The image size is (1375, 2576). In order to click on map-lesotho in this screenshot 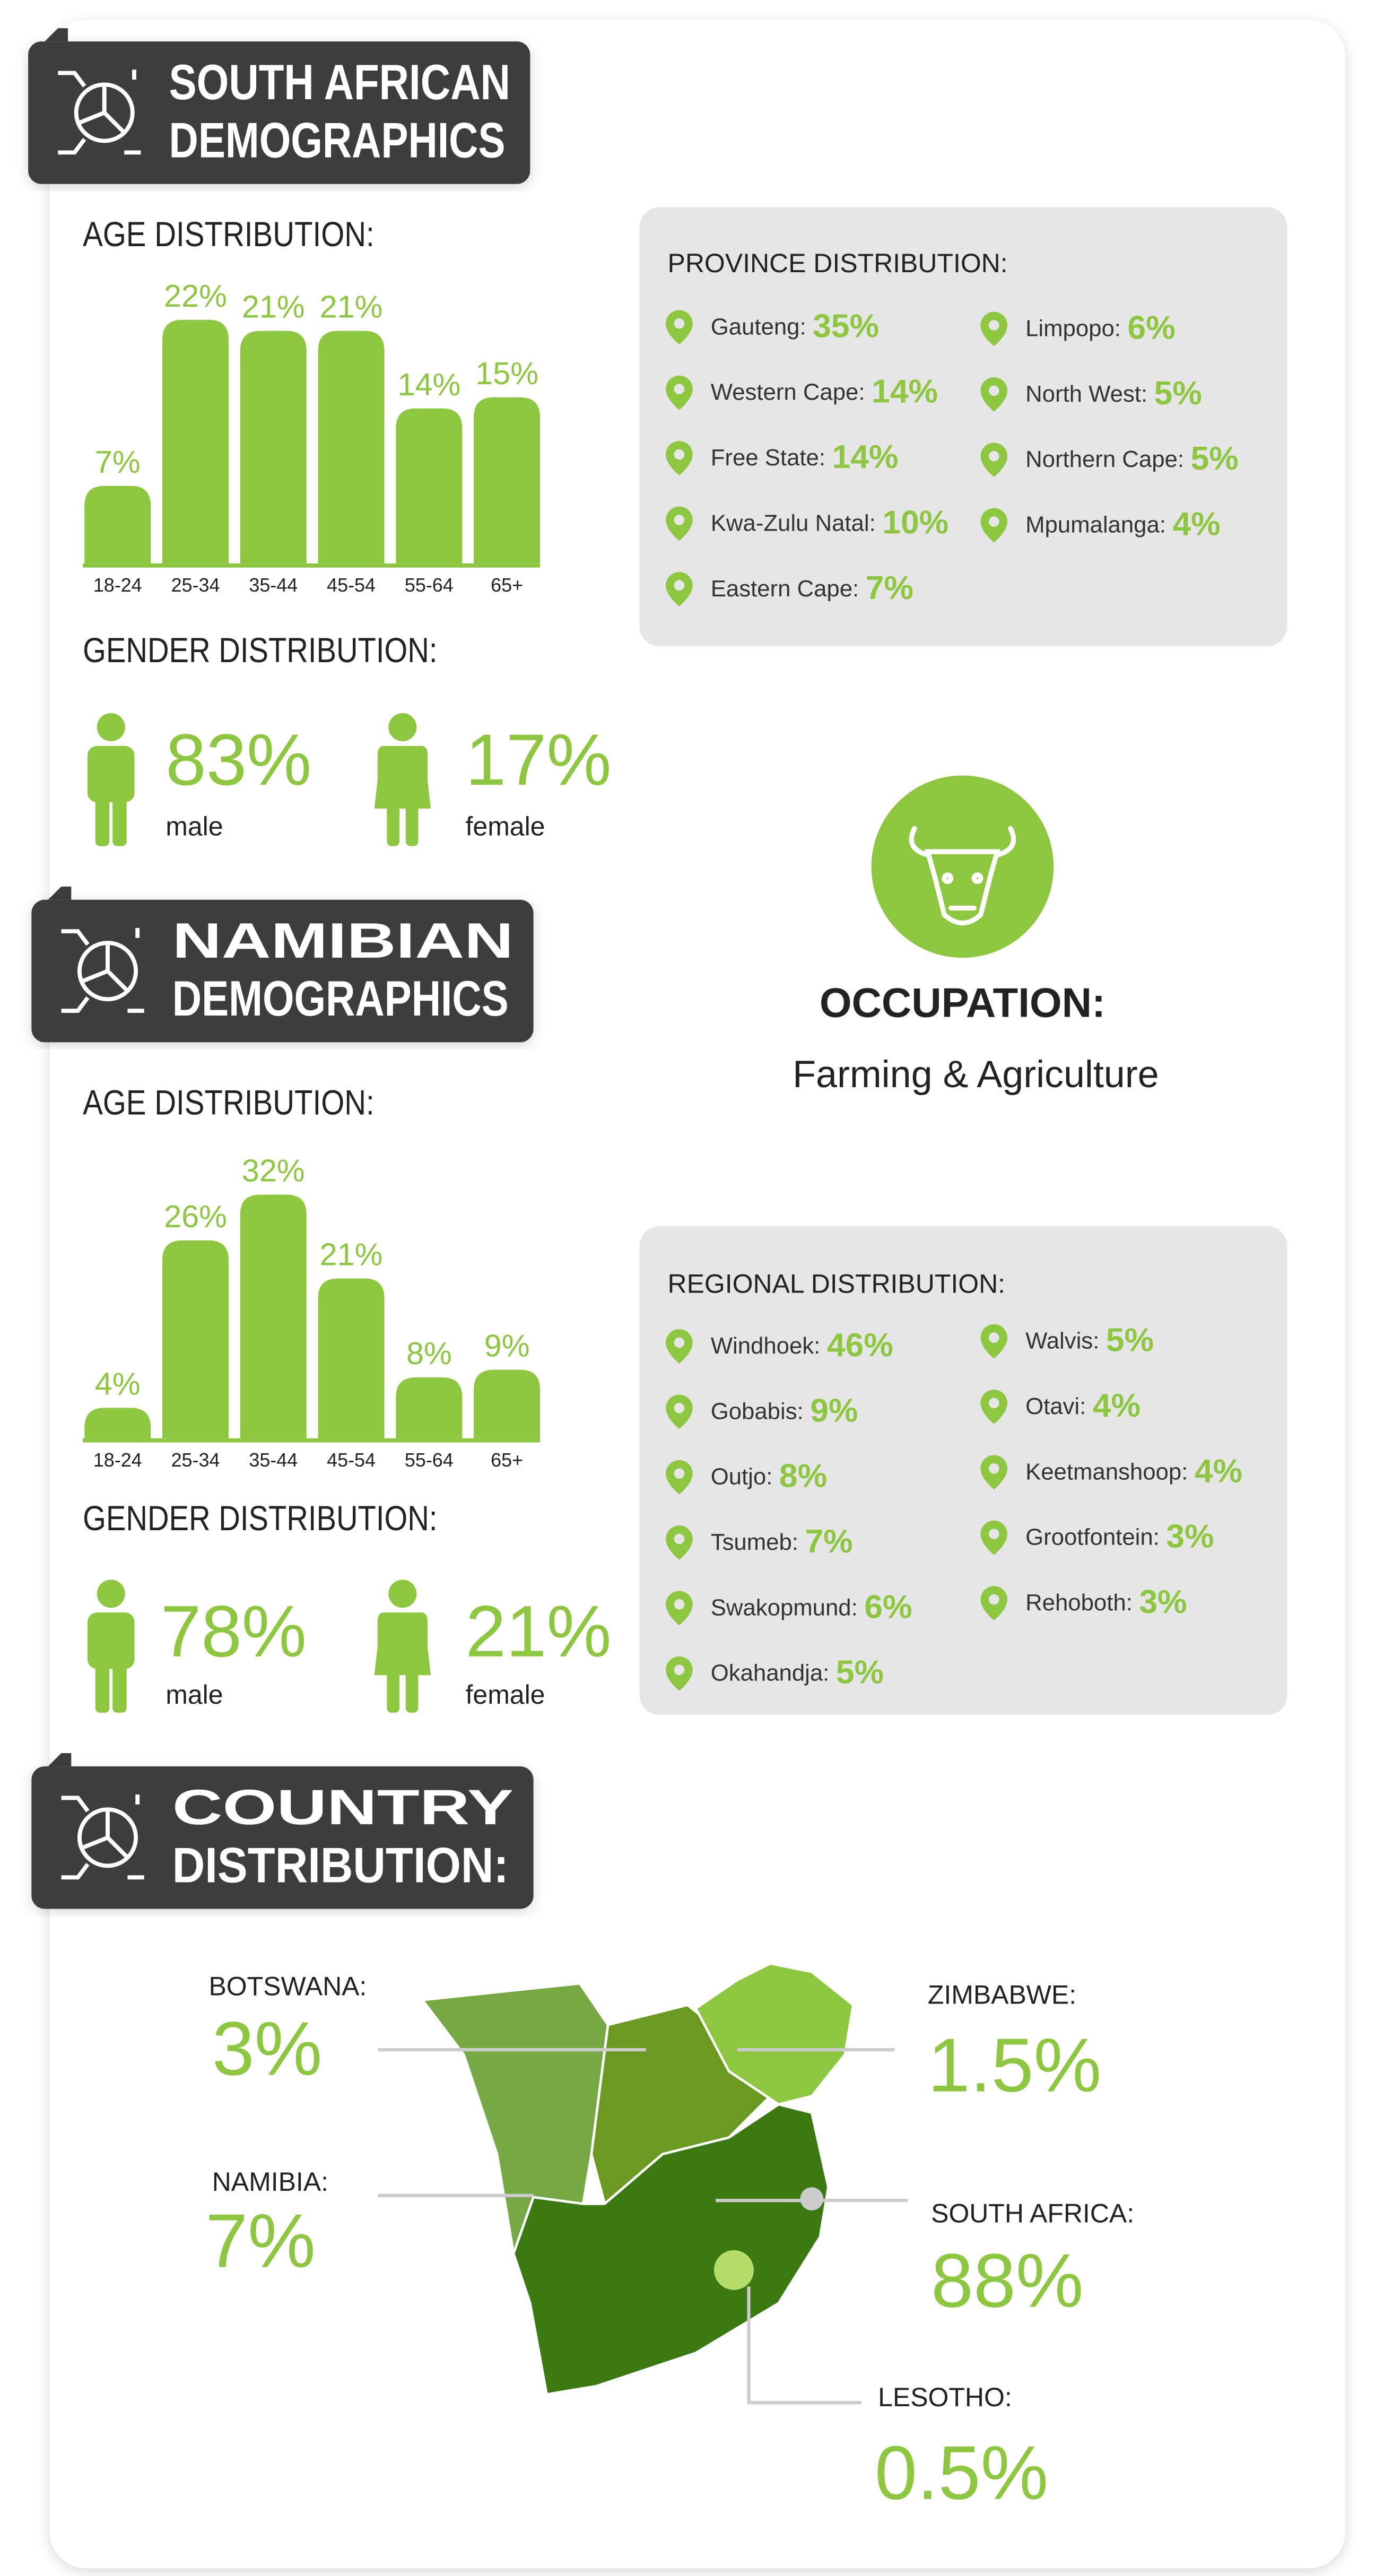, I will do `click(734, 2270)`.